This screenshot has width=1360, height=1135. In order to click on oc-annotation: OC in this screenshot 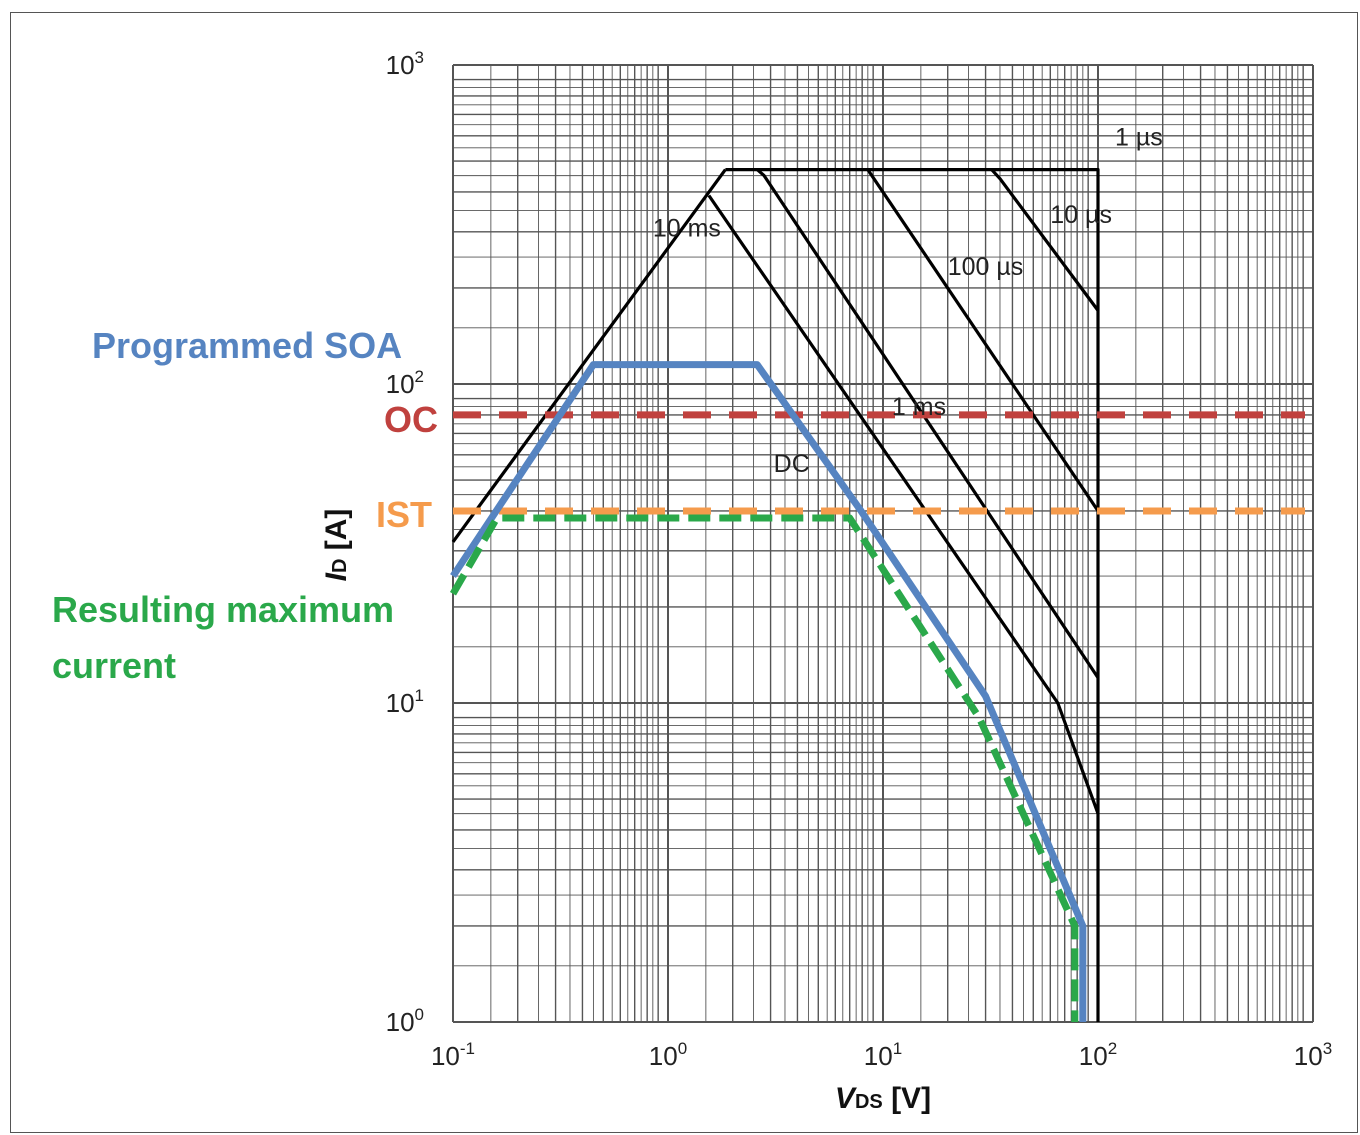, I will do `click(411, 419)`.